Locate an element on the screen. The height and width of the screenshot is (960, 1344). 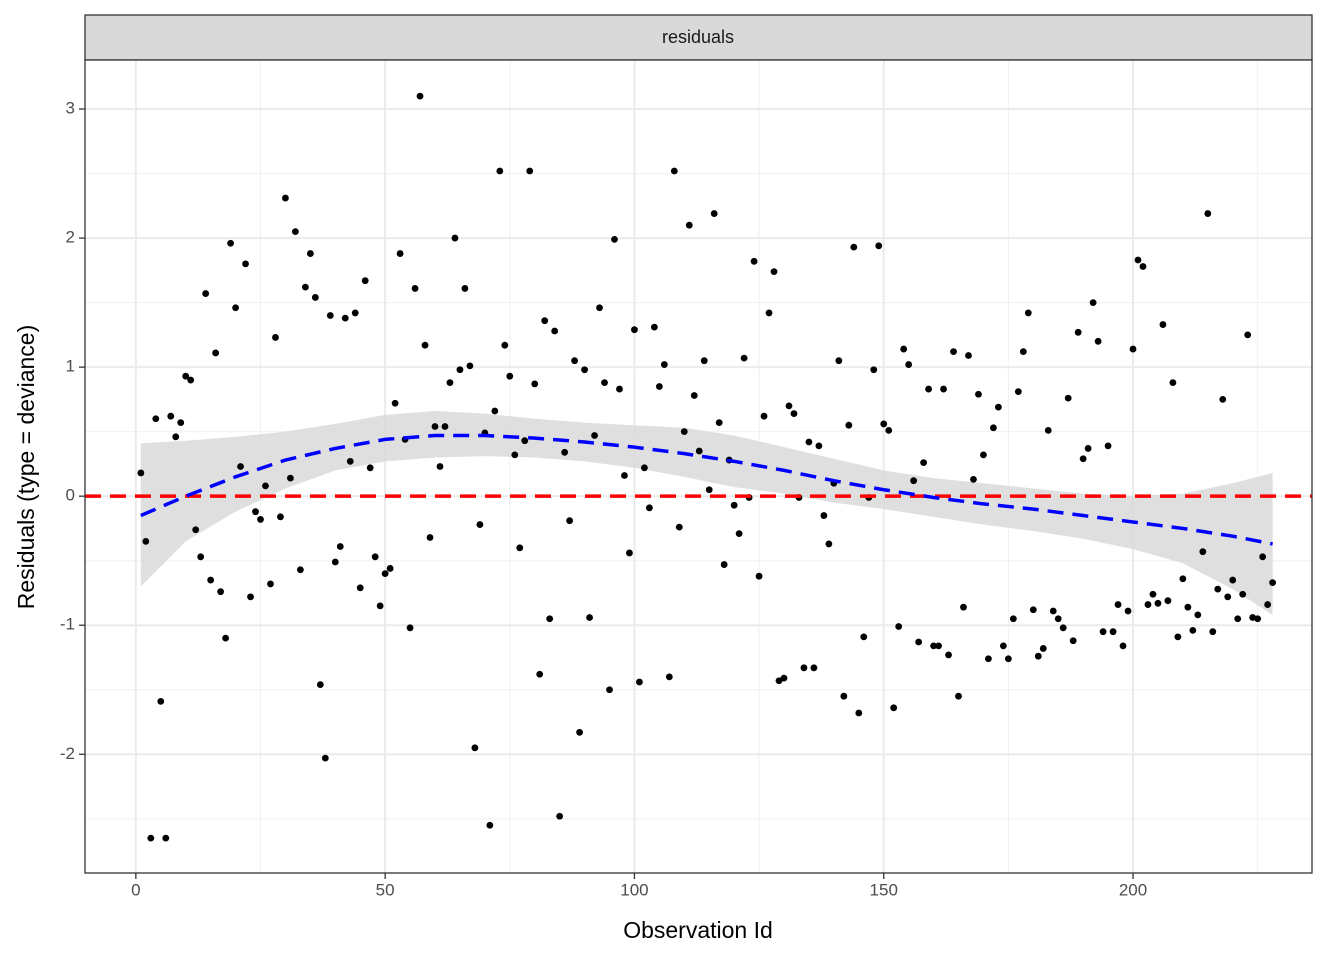
y-tick-label: 3 is located at coordinates (70, 108).